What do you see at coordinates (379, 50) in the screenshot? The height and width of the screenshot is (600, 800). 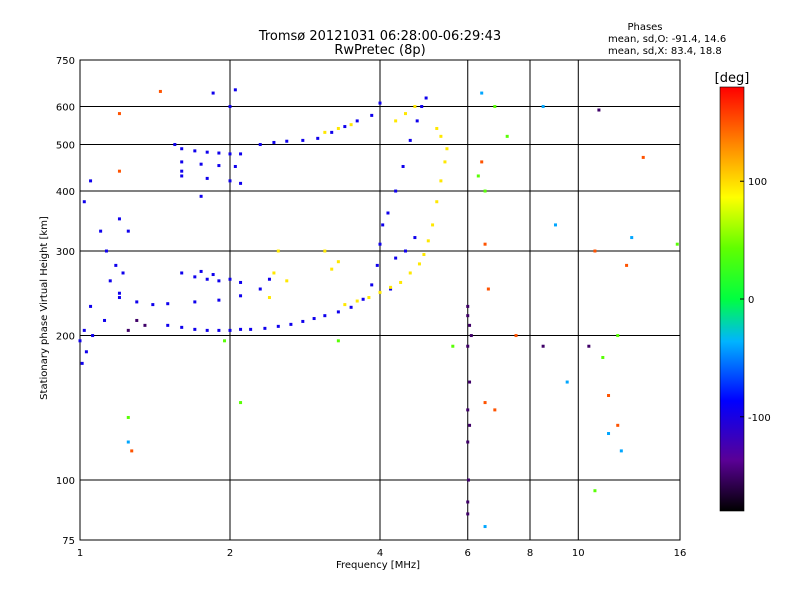 I see `chart-subtitle: RwPretec (8p)` at bounding box center [379, 50].